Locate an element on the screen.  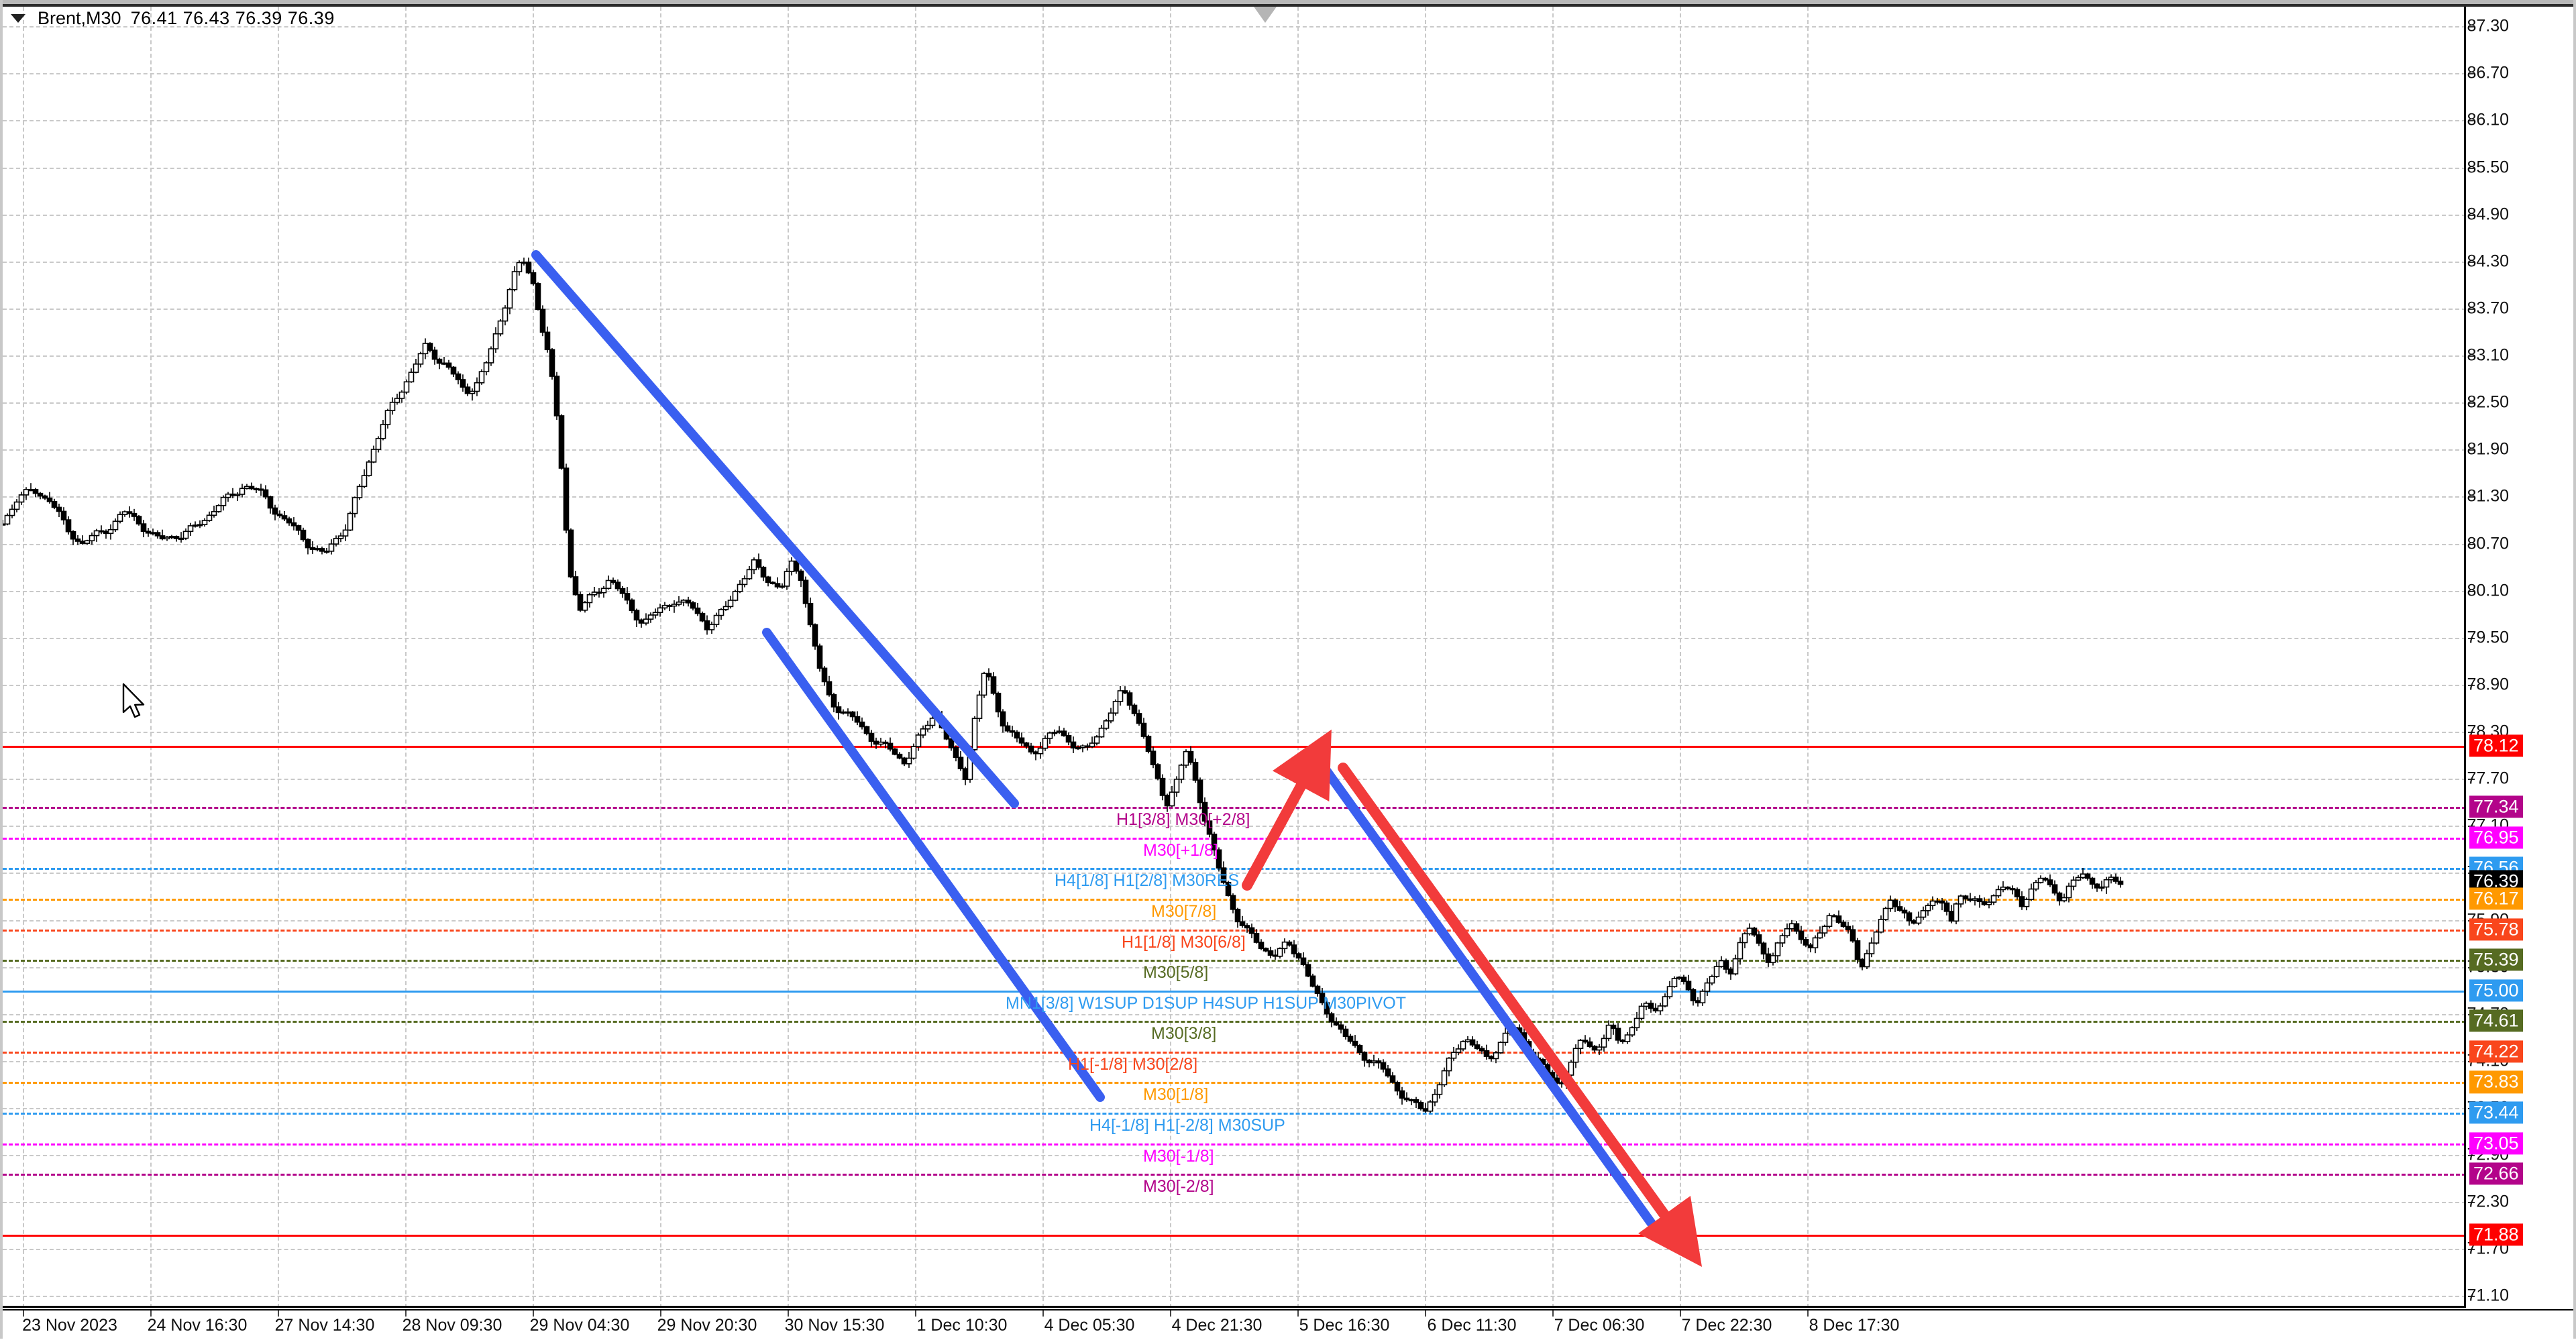
time-tick-label: 28 Nov 09:30 is located at coordinates (452, 1325).